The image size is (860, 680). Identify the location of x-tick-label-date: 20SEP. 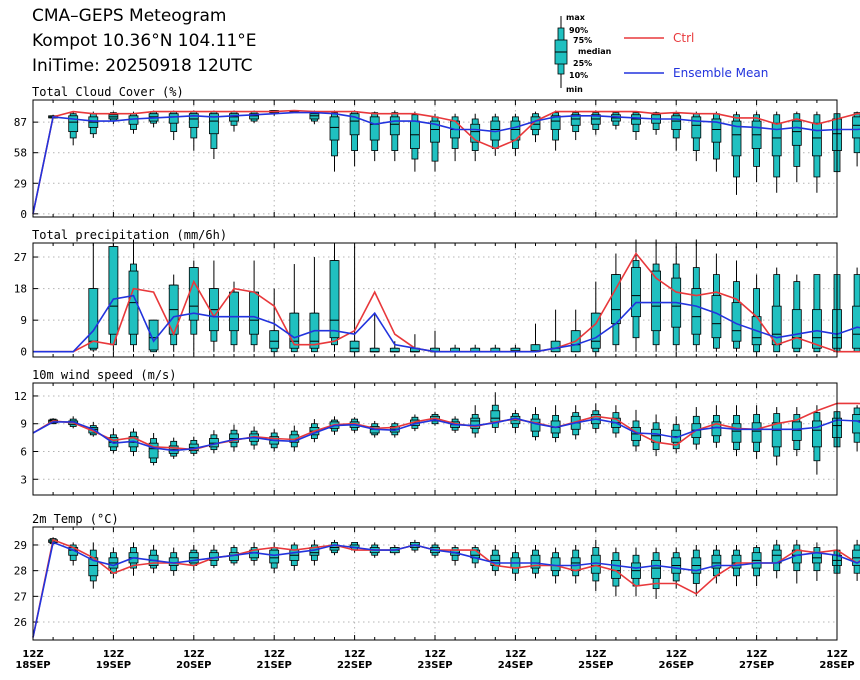
(193, 665).